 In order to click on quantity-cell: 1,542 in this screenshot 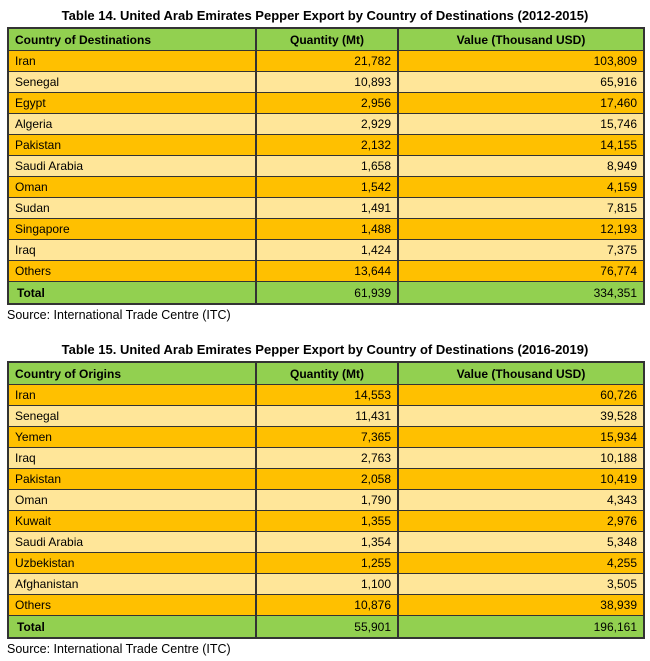, I will do `click(327, 187)`.